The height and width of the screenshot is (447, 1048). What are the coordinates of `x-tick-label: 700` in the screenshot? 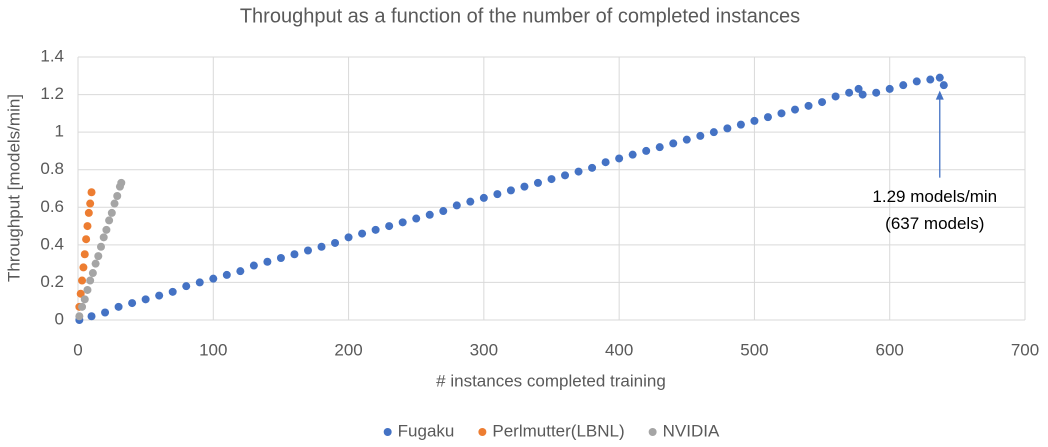 It's located at (1025, 349).